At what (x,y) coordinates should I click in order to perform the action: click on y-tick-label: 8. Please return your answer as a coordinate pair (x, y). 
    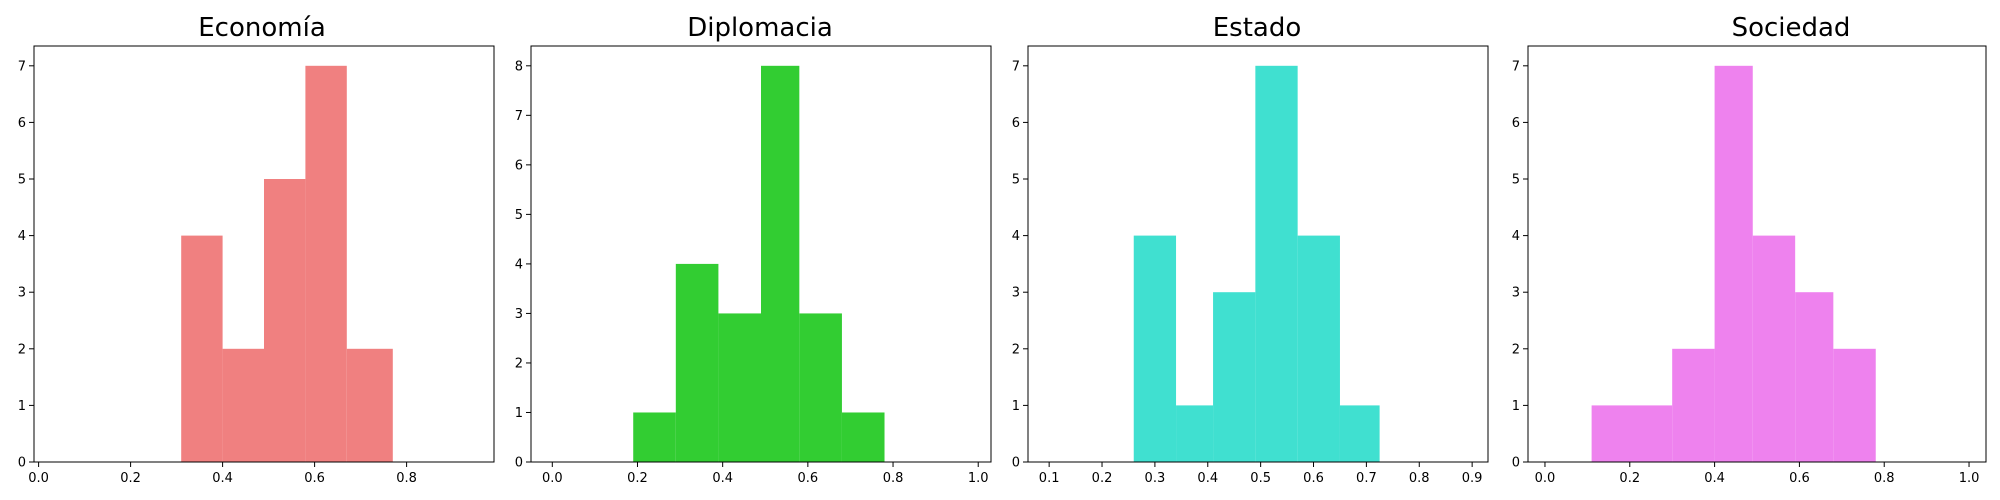
    Looking at the image, I should click on (519, 66).